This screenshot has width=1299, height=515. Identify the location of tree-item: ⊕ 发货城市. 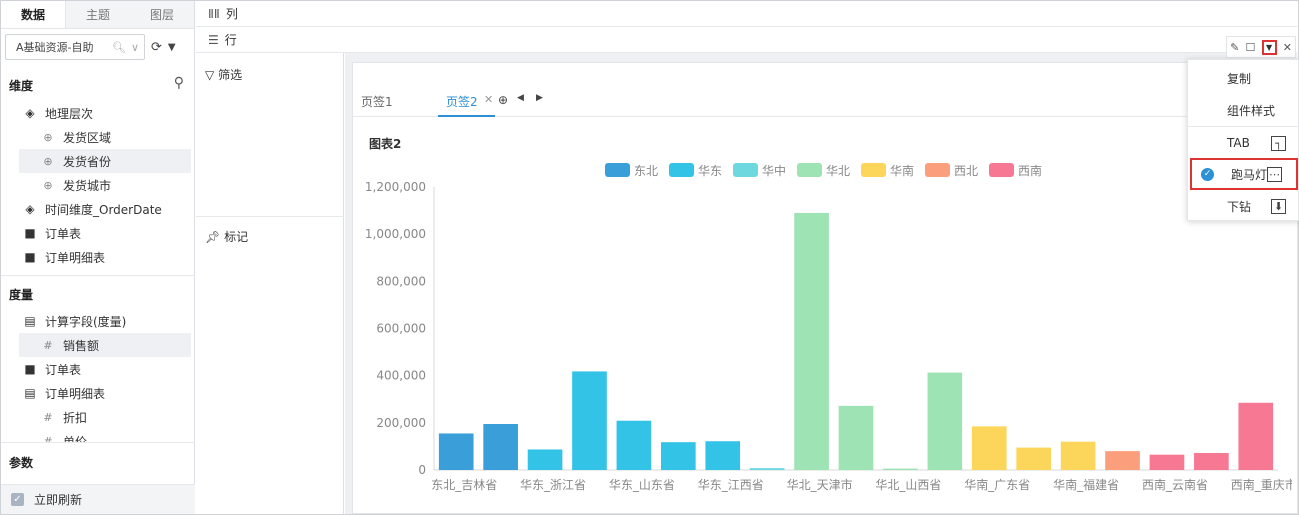
(98, 185).